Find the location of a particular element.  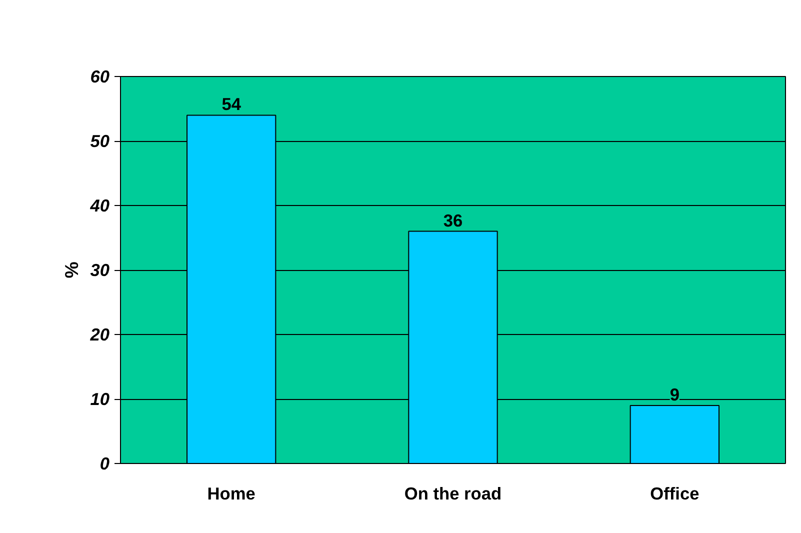

y-tick-label: 60 is located at coordinates (100, 76).